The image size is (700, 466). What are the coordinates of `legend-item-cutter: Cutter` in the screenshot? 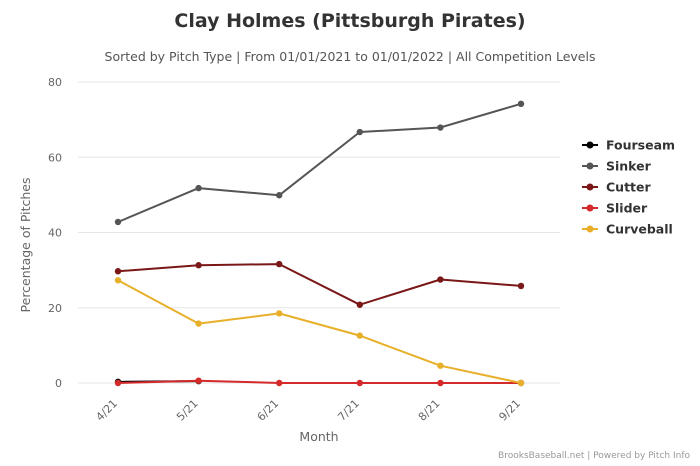 It's located at (617, 187).